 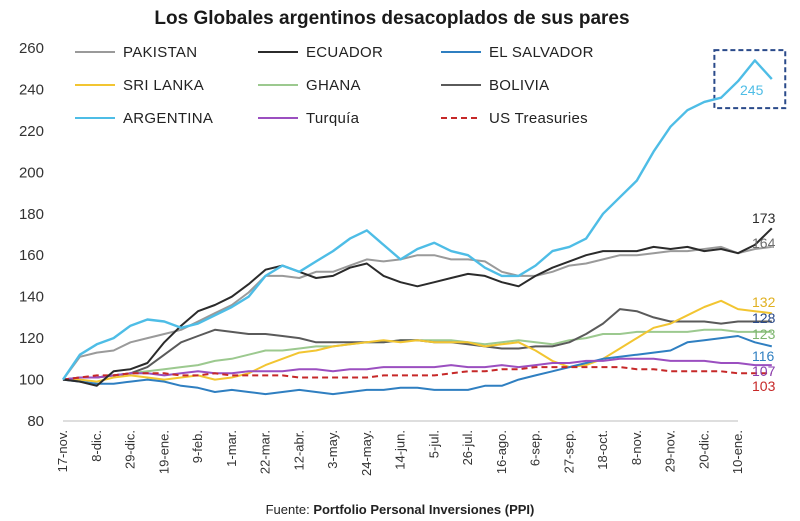 I want to click on x-tick-label: 26-jul., so click(x=467, y=447).